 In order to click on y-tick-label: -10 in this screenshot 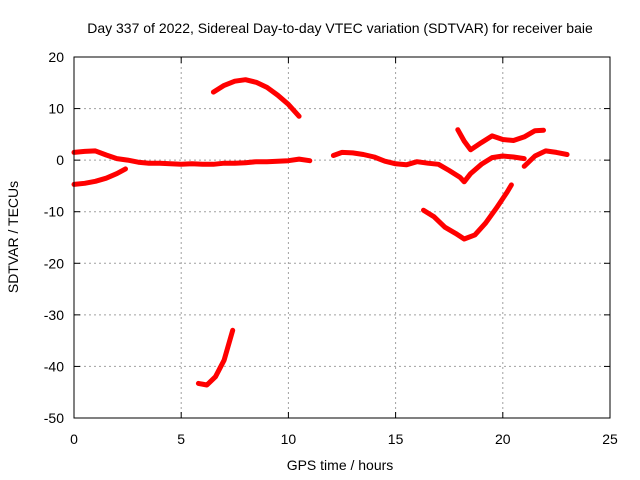, I will do `click(54, 212)`.